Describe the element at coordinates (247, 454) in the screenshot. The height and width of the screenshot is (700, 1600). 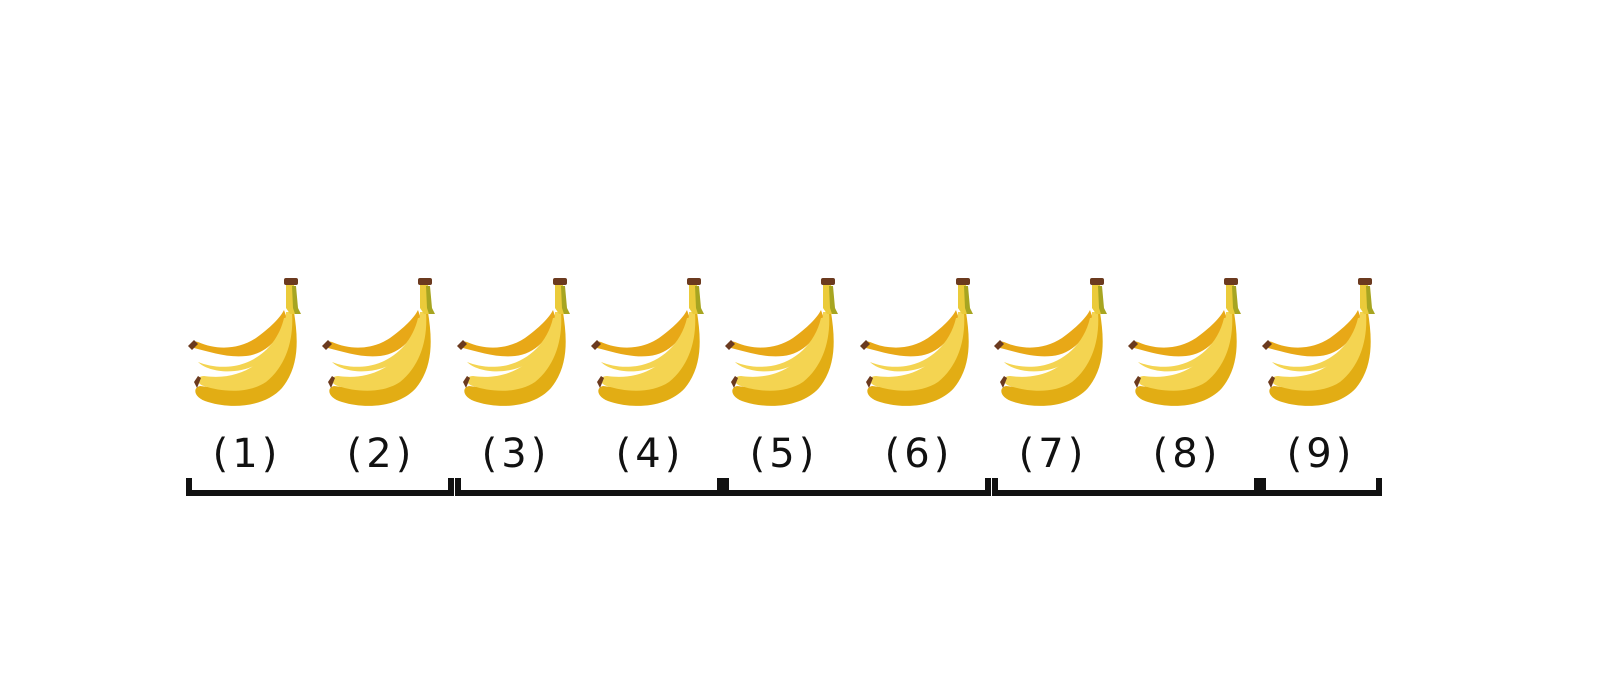
I see `item-label: (1)` at that location.